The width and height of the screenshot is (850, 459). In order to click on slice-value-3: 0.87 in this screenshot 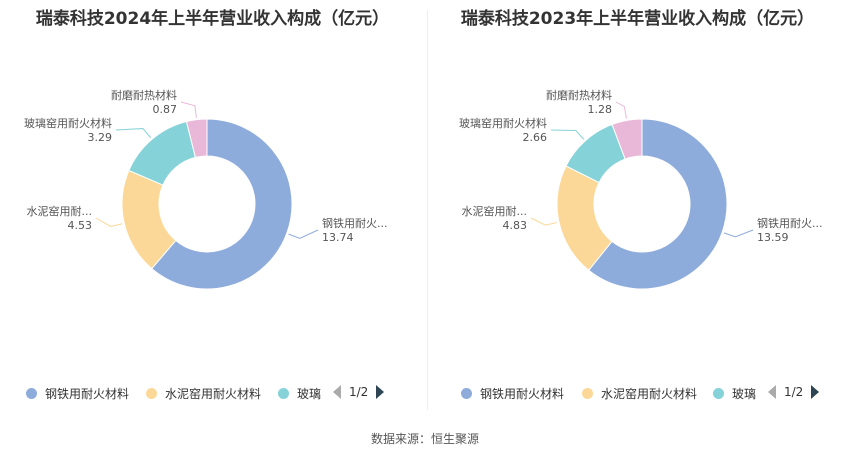, I will do `click(165, 109)`.